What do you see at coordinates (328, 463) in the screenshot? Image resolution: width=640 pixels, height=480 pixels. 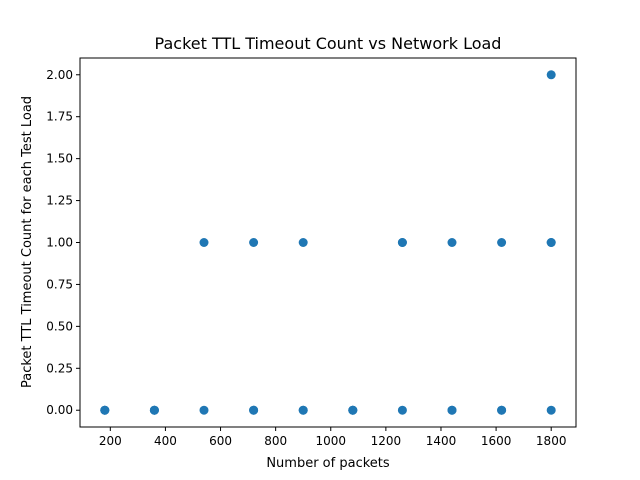 I see `x-axis-label: Number of packets` at bounding box center [328, 463].